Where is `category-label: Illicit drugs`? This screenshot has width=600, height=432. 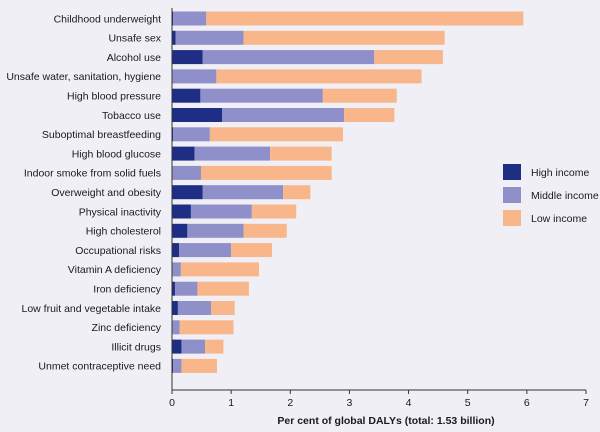
category-label: Illicit drugs is located at coordinates (136, 347).